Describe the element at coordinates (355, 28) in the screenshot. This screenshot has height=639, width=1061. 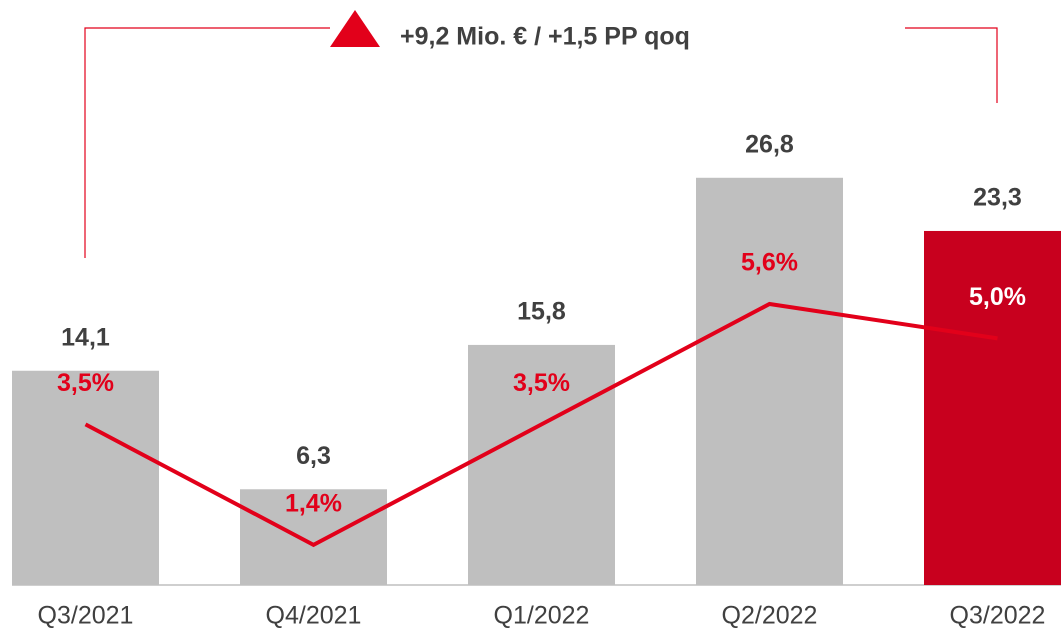
I see `increase-triangle` at that location.